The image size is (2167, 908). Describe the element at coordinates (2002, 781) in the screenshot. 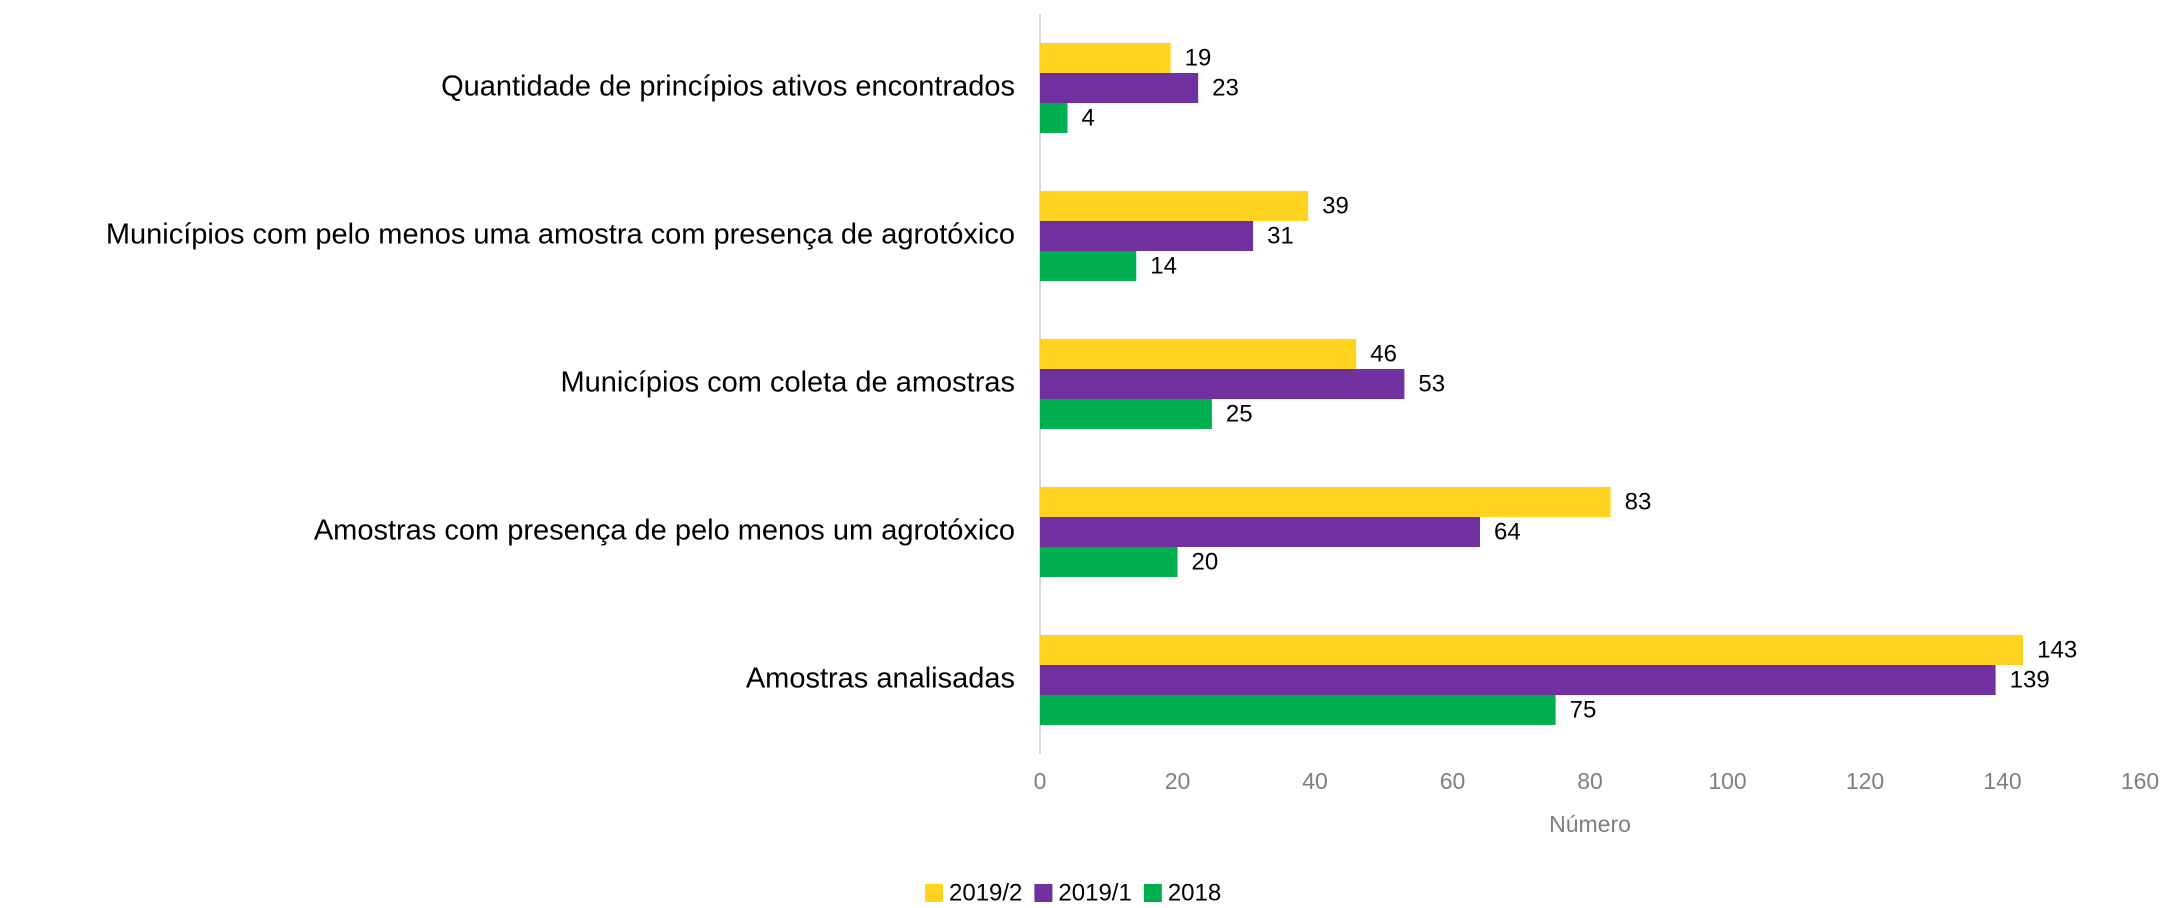

I see `x-tick-label: 140` at that location.